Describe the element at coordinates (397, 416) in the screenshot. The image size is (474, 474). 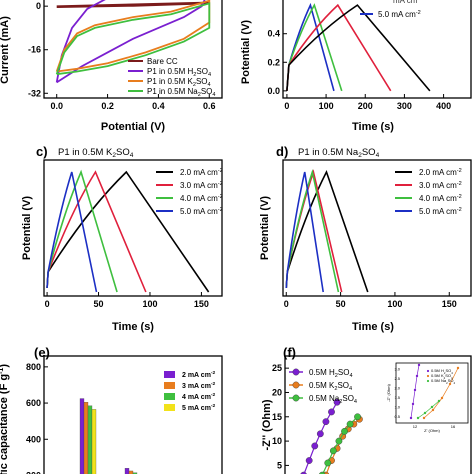
I see `panel-f-inset-ytick: 0.5` at that location.